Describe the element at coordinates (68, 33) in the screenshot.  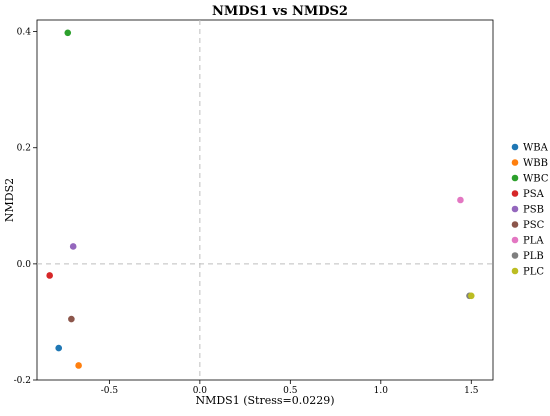
I see `point-wbc` at that location.